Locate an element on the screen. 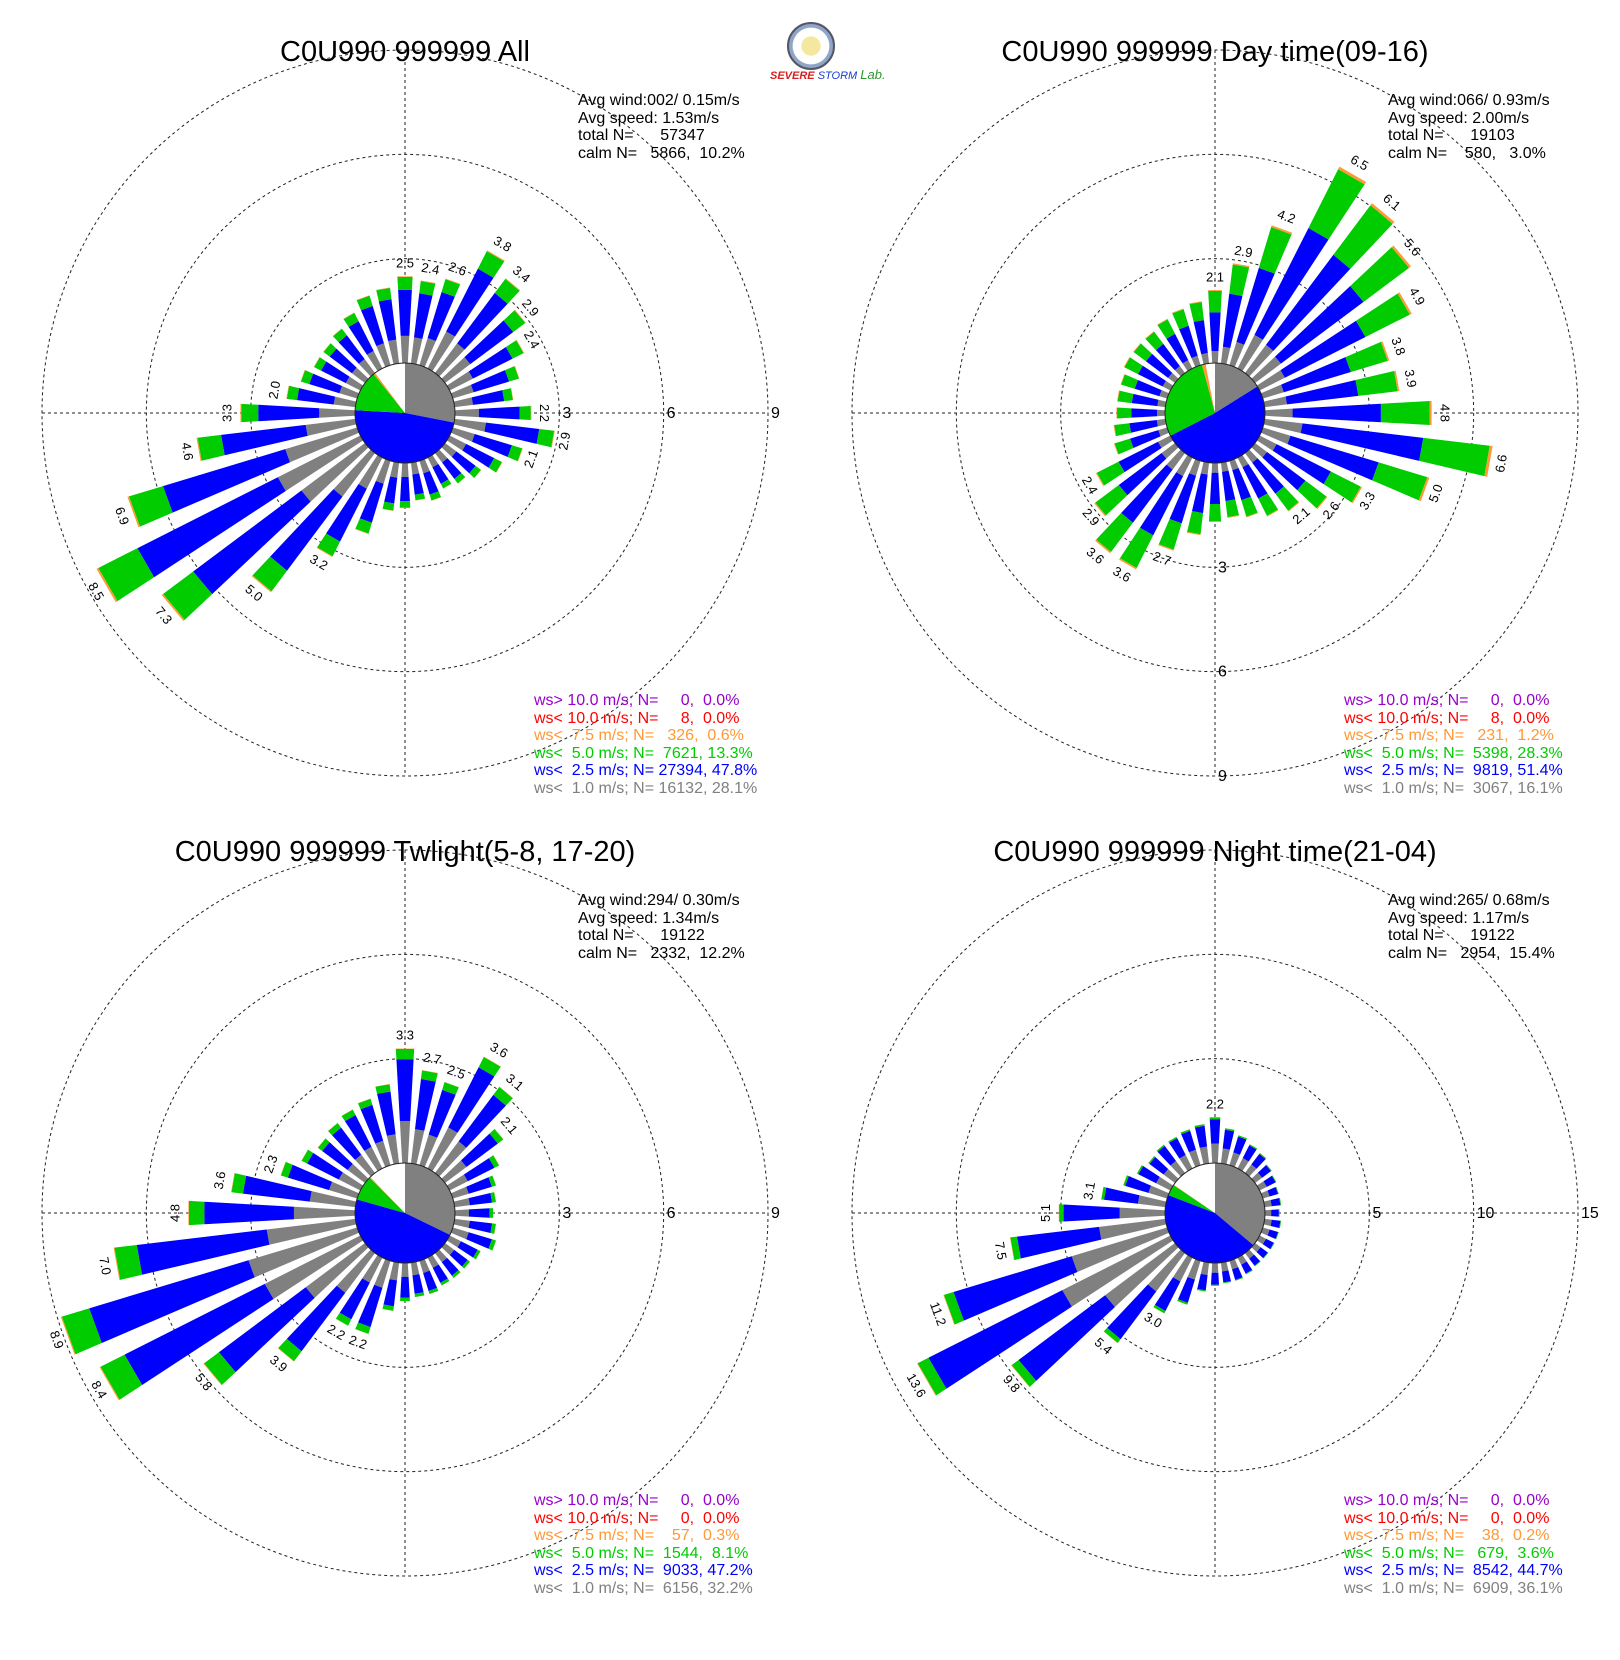  avg-speed: Avg speed: 1.17m/s is located at coordinates (1459, 918).